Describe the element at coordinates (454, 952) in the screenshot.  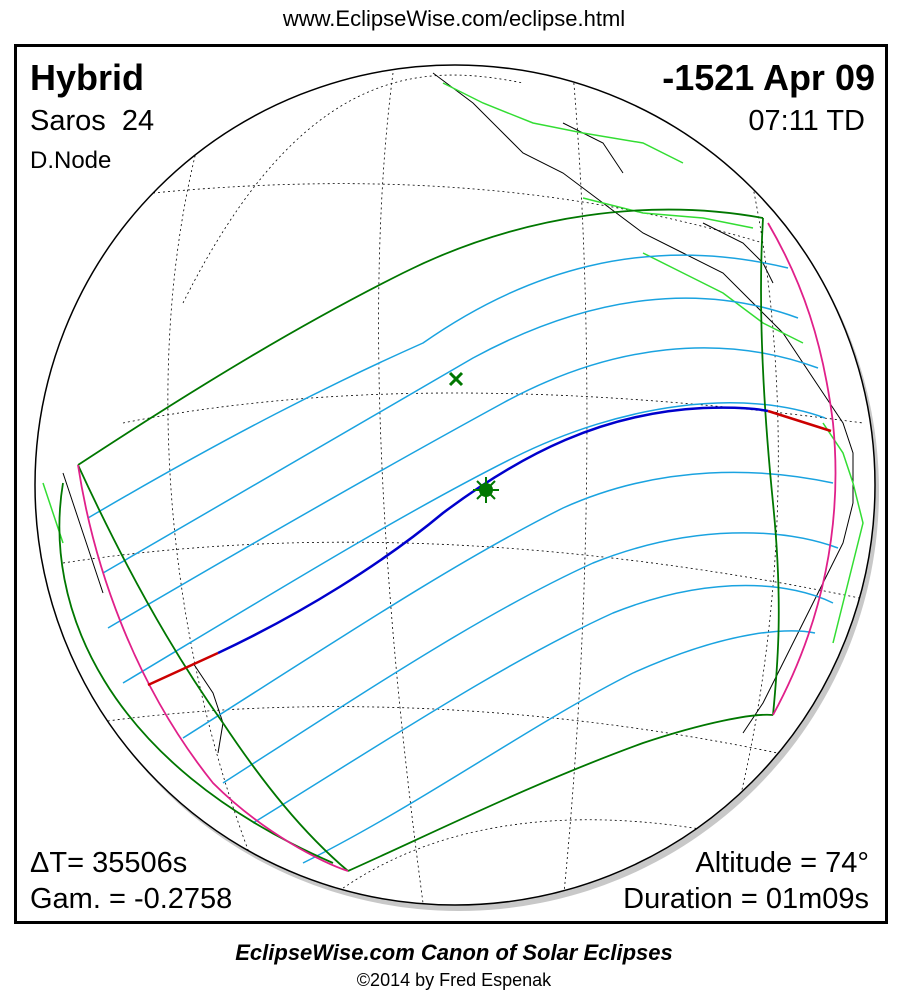
I see `footer-title: EclipseWise.com Canon of Solar Eclipses` at that location.